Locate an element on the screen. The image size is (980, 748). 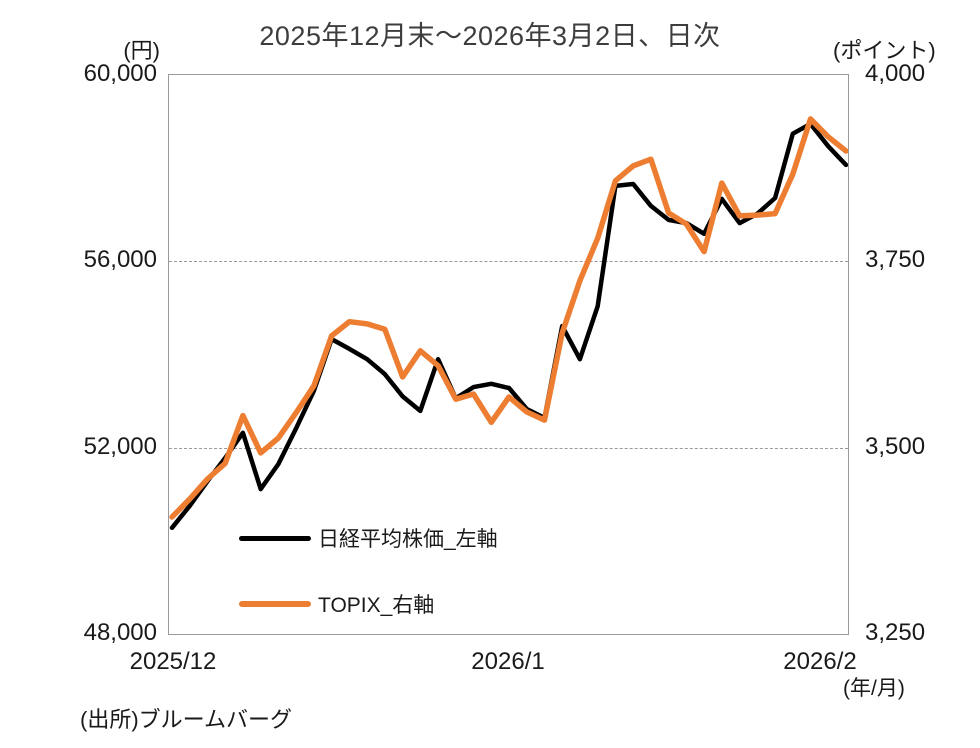
x-axis-tick: 2026/2 is located at coordinates (820, 661).